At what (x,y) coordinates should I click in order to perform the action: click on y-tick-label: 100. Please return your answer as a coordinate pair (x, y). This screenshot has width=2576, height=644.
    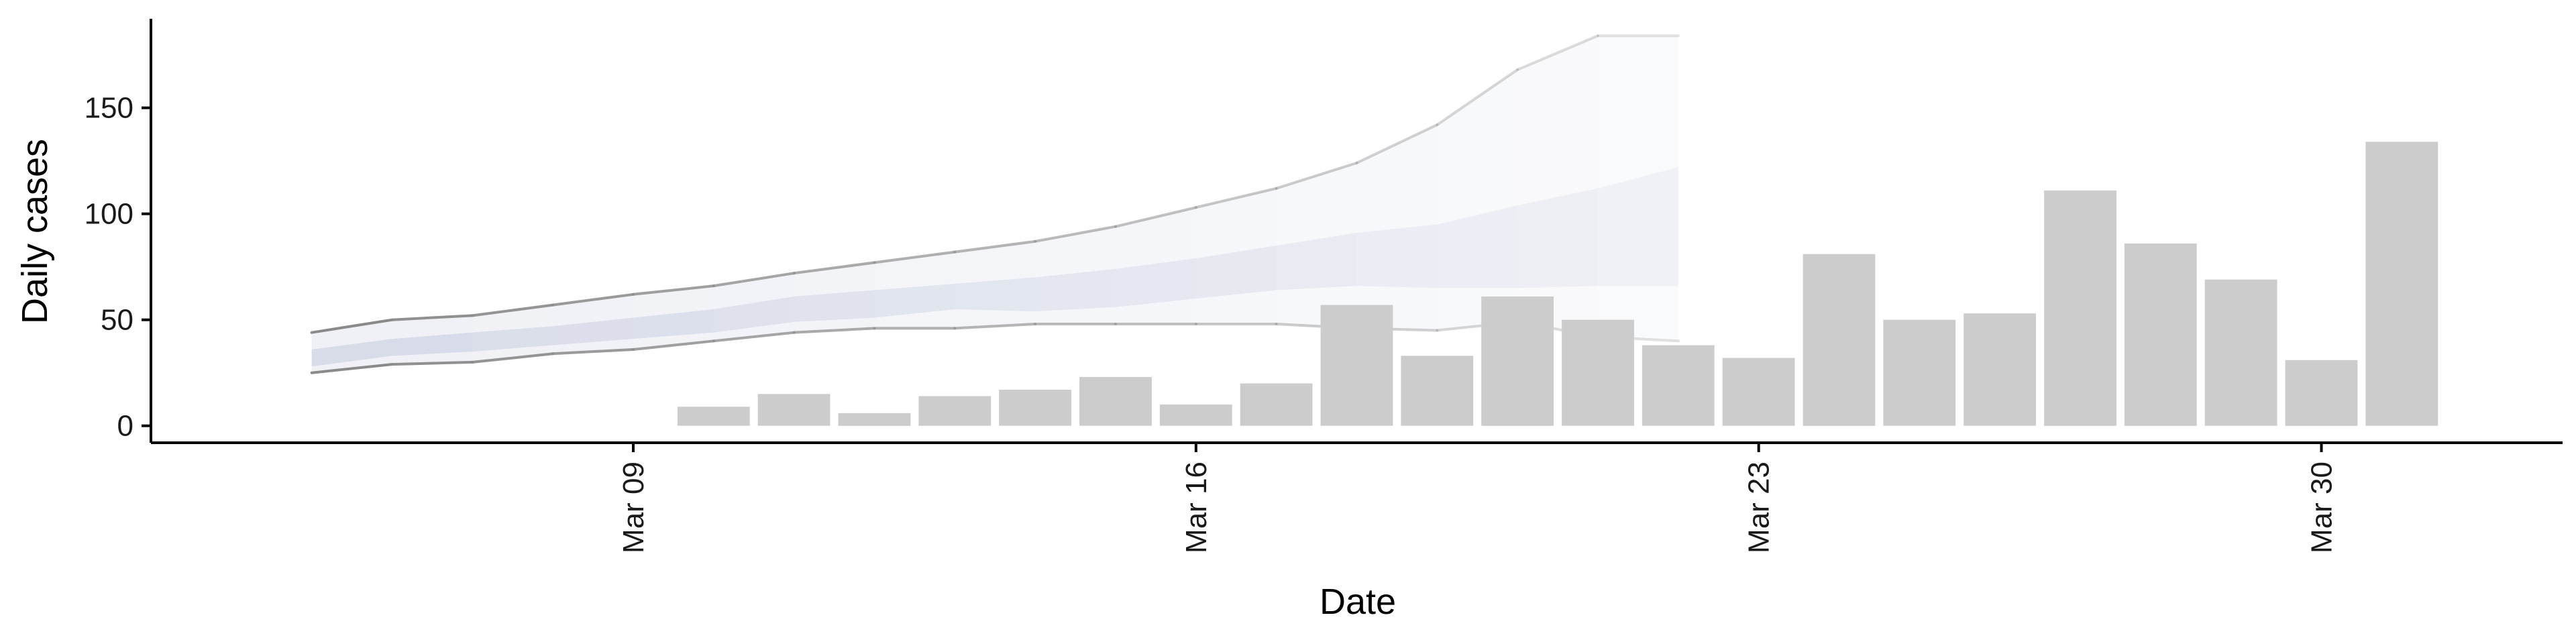
    Looking at the image, I should click on (109, 214).